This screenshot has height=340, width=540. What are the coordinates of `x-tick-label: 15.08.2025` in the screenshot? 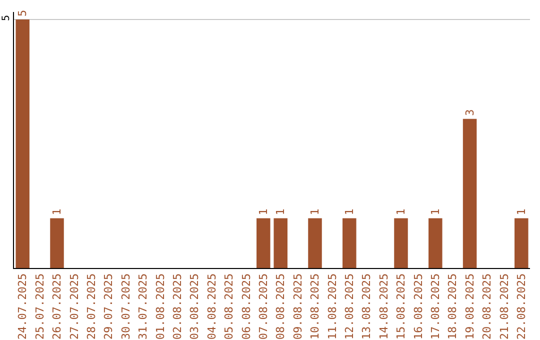 It's located at (401, 306).